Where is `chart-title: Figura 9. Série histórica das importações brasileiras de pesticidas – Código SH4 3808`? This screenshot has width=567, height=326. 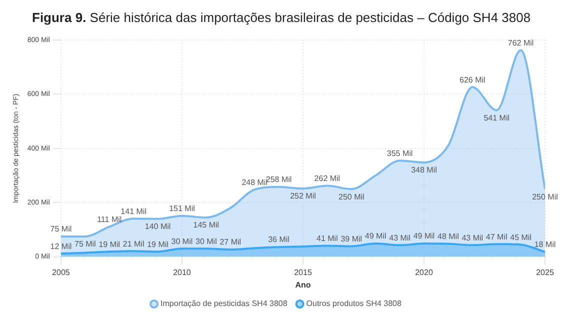 chart-title: Figura 9. Série histórica das importações brasileiras de pesticidas – Código SH4 3808 is located at coordinates (281, 18).